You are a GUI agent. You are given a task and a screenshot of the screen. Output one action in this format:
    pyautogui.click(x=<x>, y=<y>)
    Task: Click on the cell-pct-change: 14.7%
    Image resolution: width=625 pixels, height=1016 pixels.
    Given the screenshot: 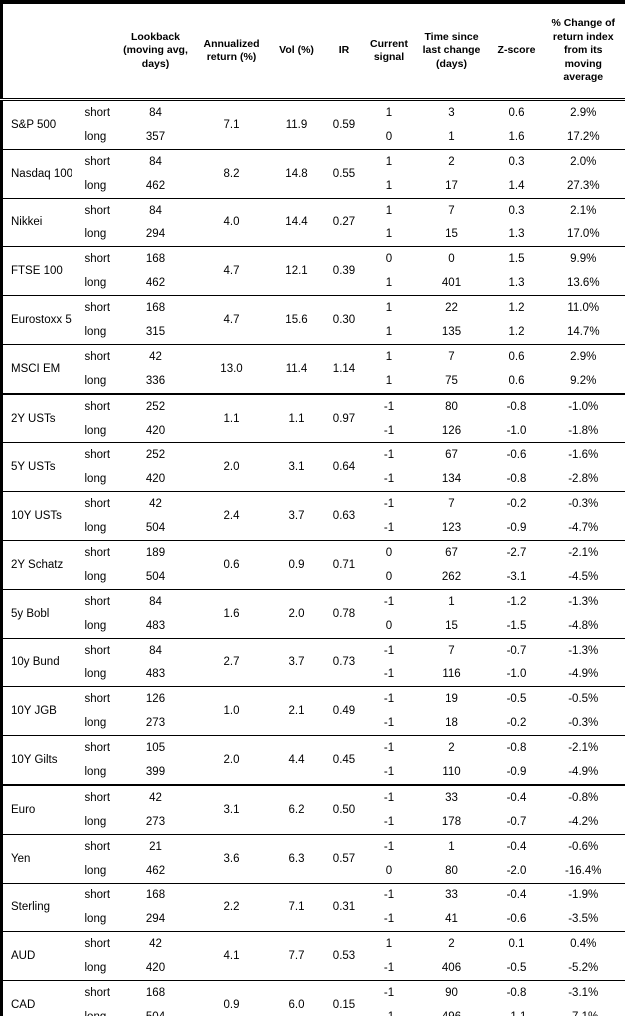 What is the action you would take?
    pyautogui.click(x=583, y=331)
    